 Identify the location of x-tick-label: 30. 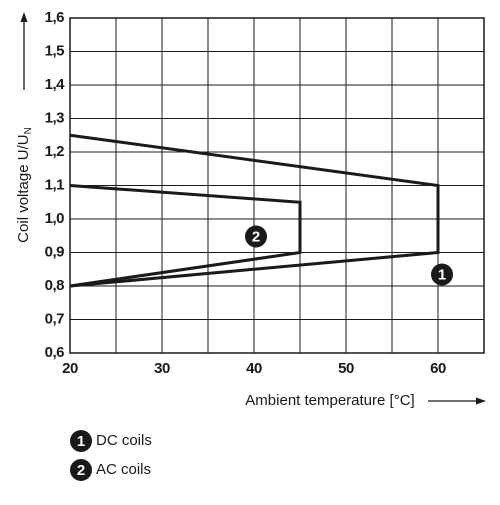
(162, 368).